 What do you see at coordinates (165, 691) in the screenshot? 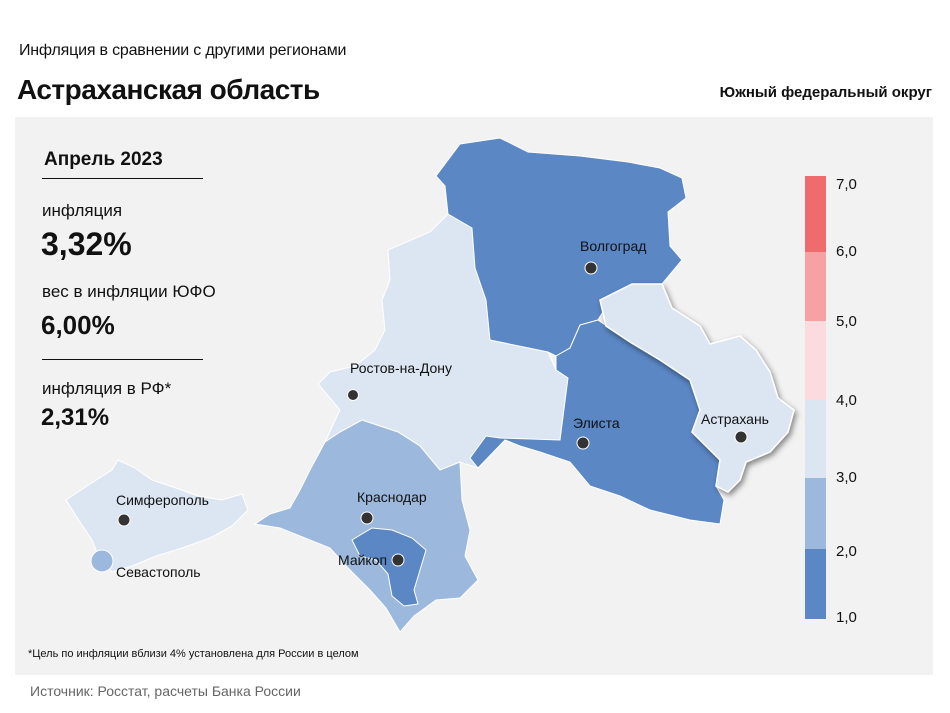
I see `source-note: Источник: Росстат, расчеты Банка России` at bounding box center [165, 691].